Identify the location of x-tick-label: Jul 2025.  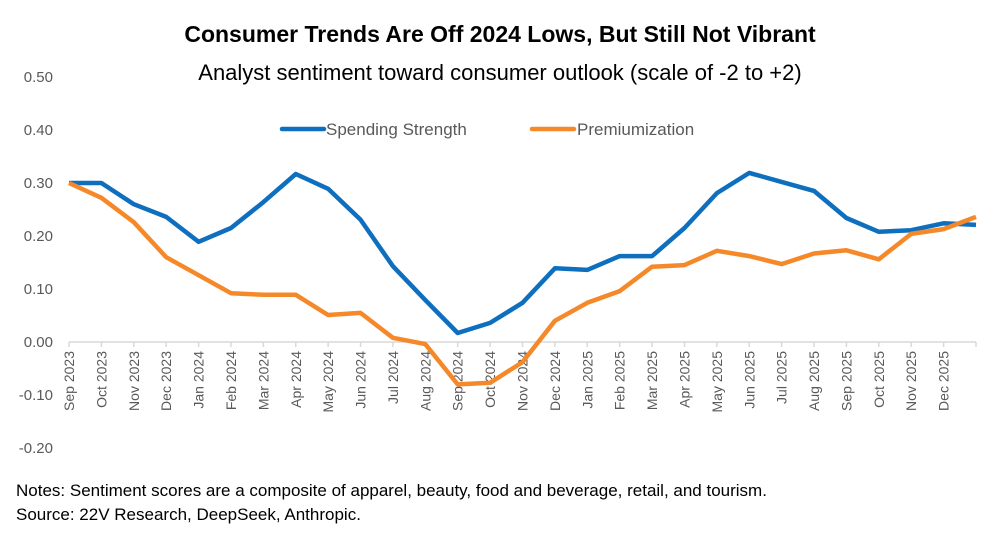
(782, 377).